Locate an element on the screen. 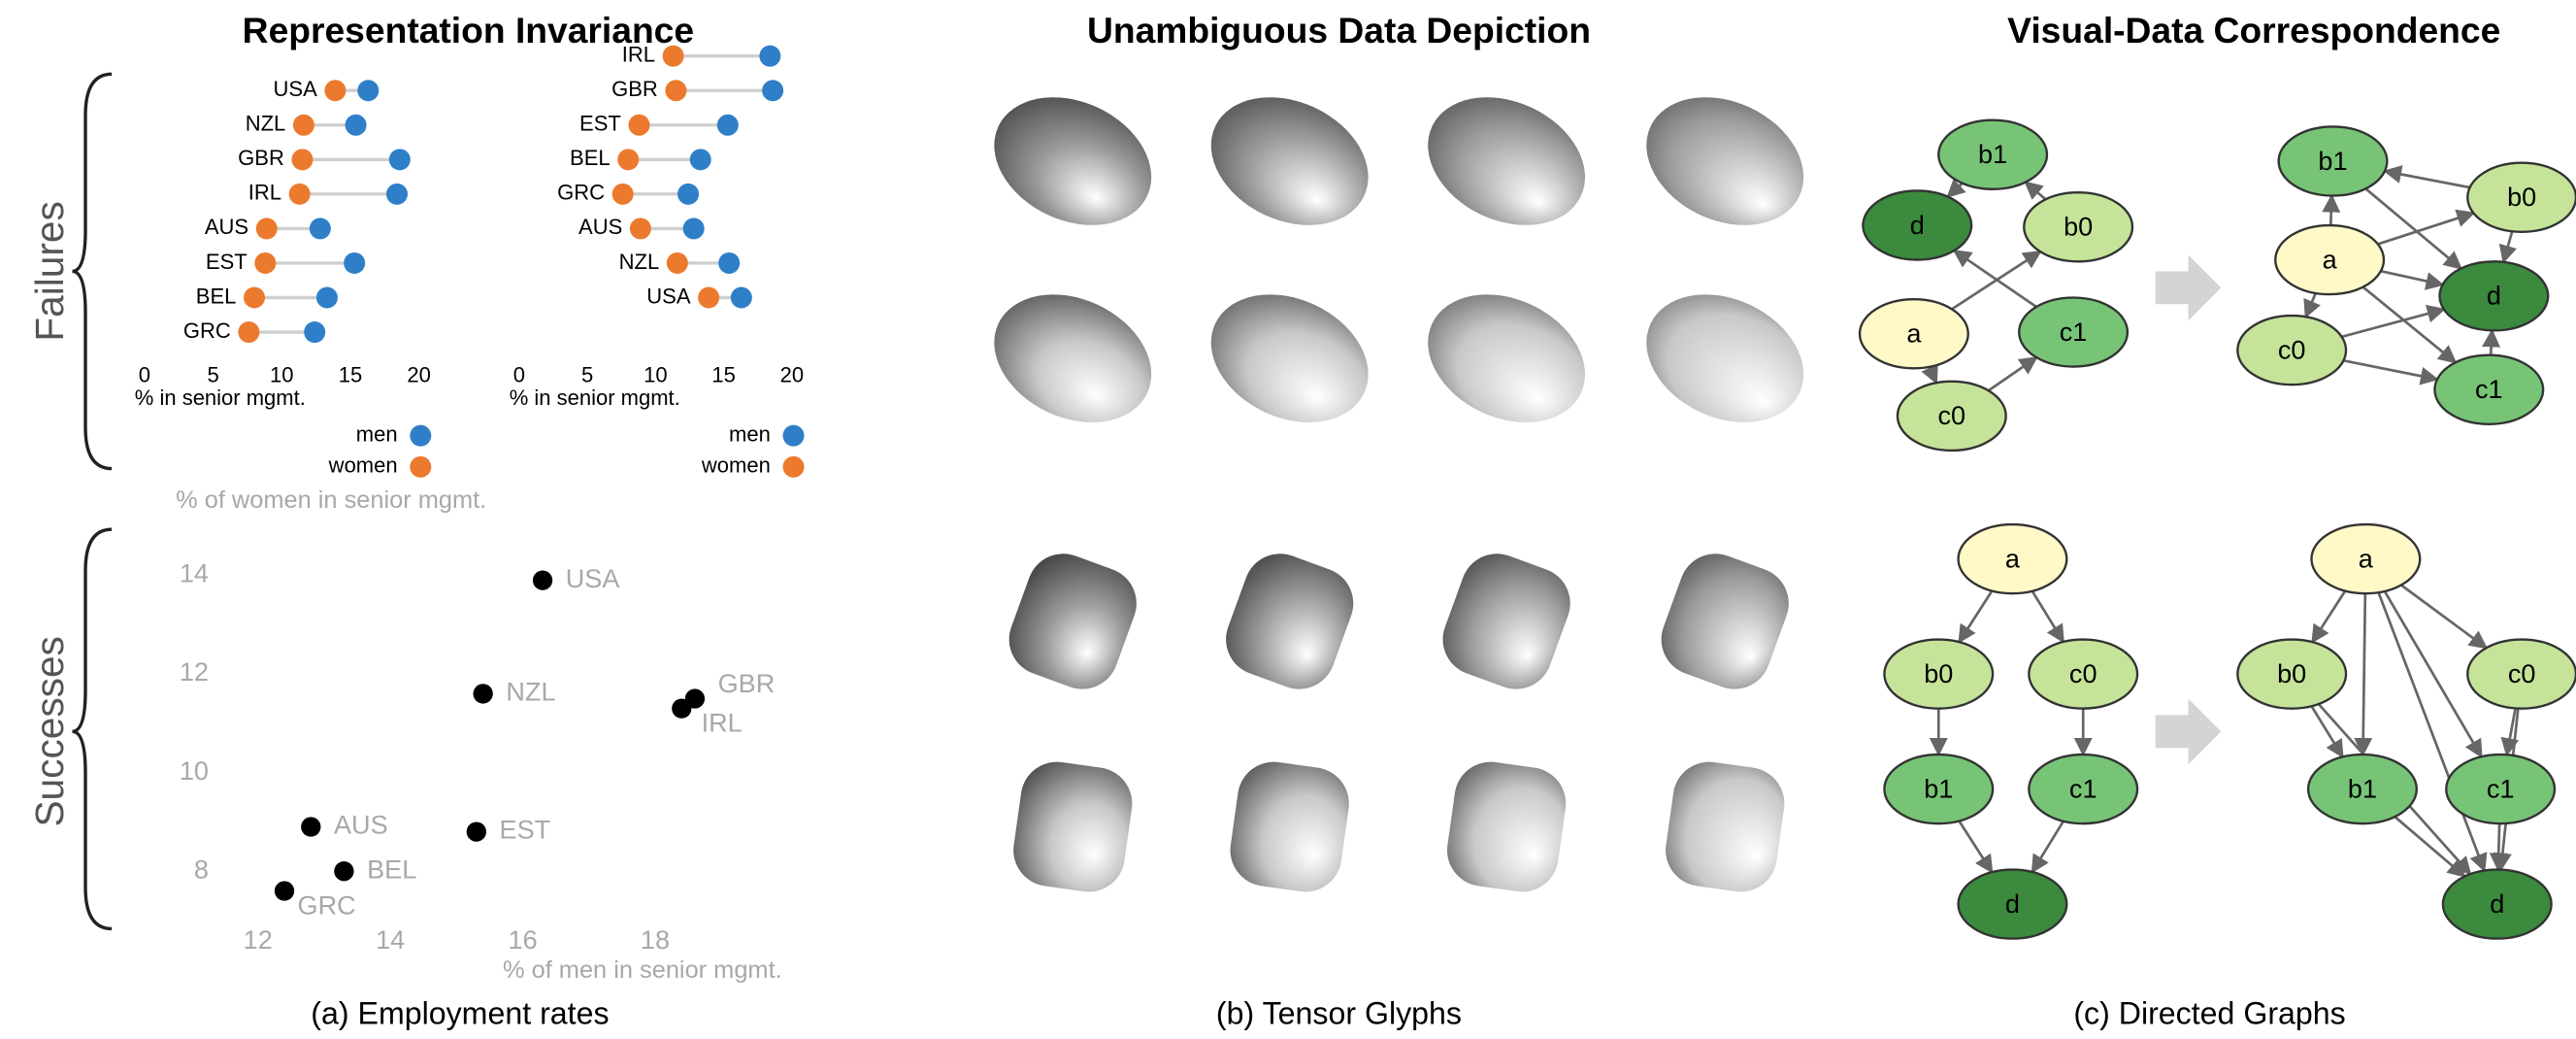 The width and height of the screenshot is (2576, 1039). brace is located at coordinates (92, 729).